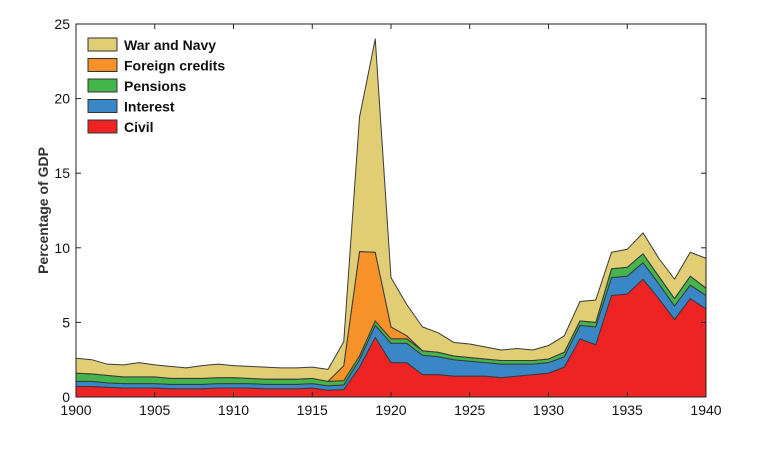 The height and width of the screenshot is (454, 764). What do you see at coordinates (154, 410) in the screenshot?
I see `x-tick-label: 1905` at bounding box center [154, 410].